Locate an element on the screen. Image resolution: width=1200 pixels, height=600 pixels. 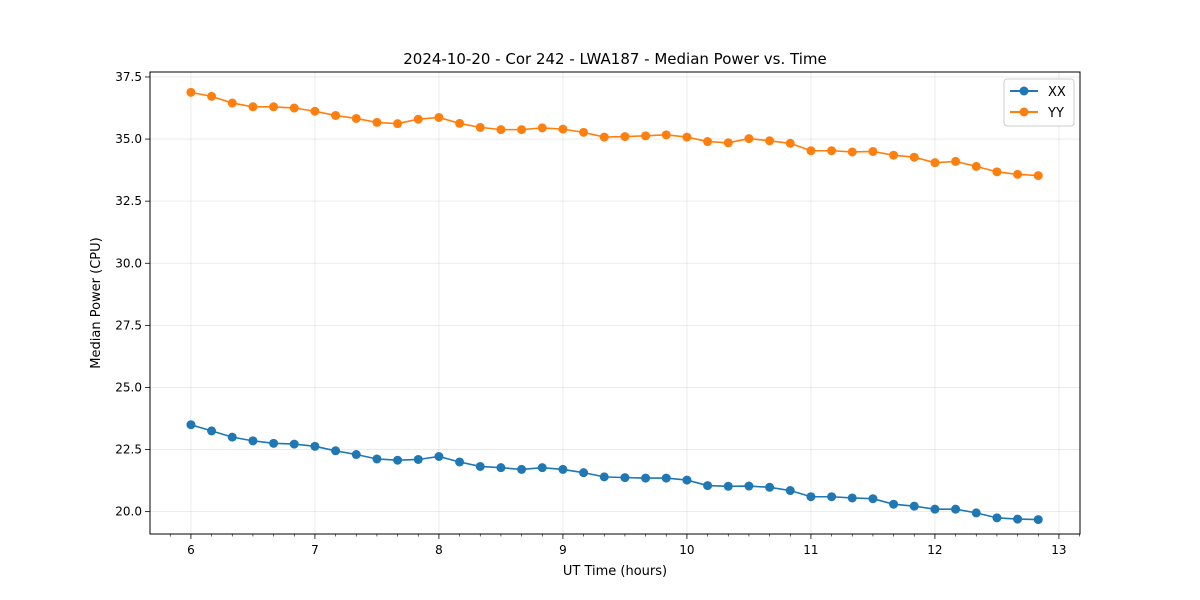
y-tick-label: 22.5 is located at coordinates (128, 450).